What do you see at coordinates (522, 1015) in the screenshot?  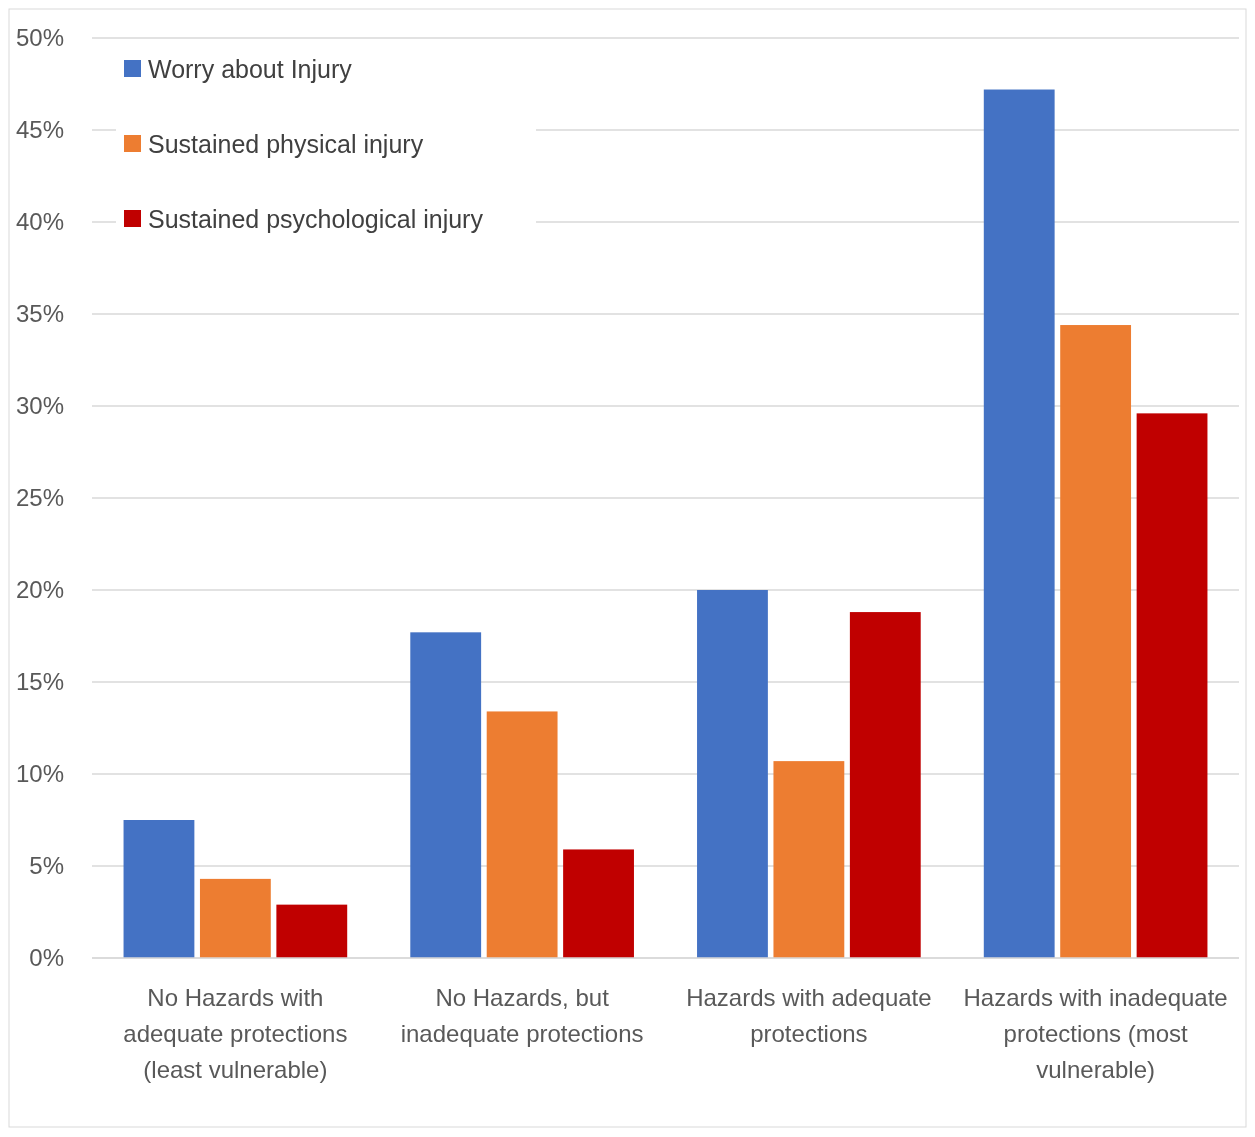 I see `x-tick-label: No Hazards, but inadequate protections` at bounding box center [522, 1015].